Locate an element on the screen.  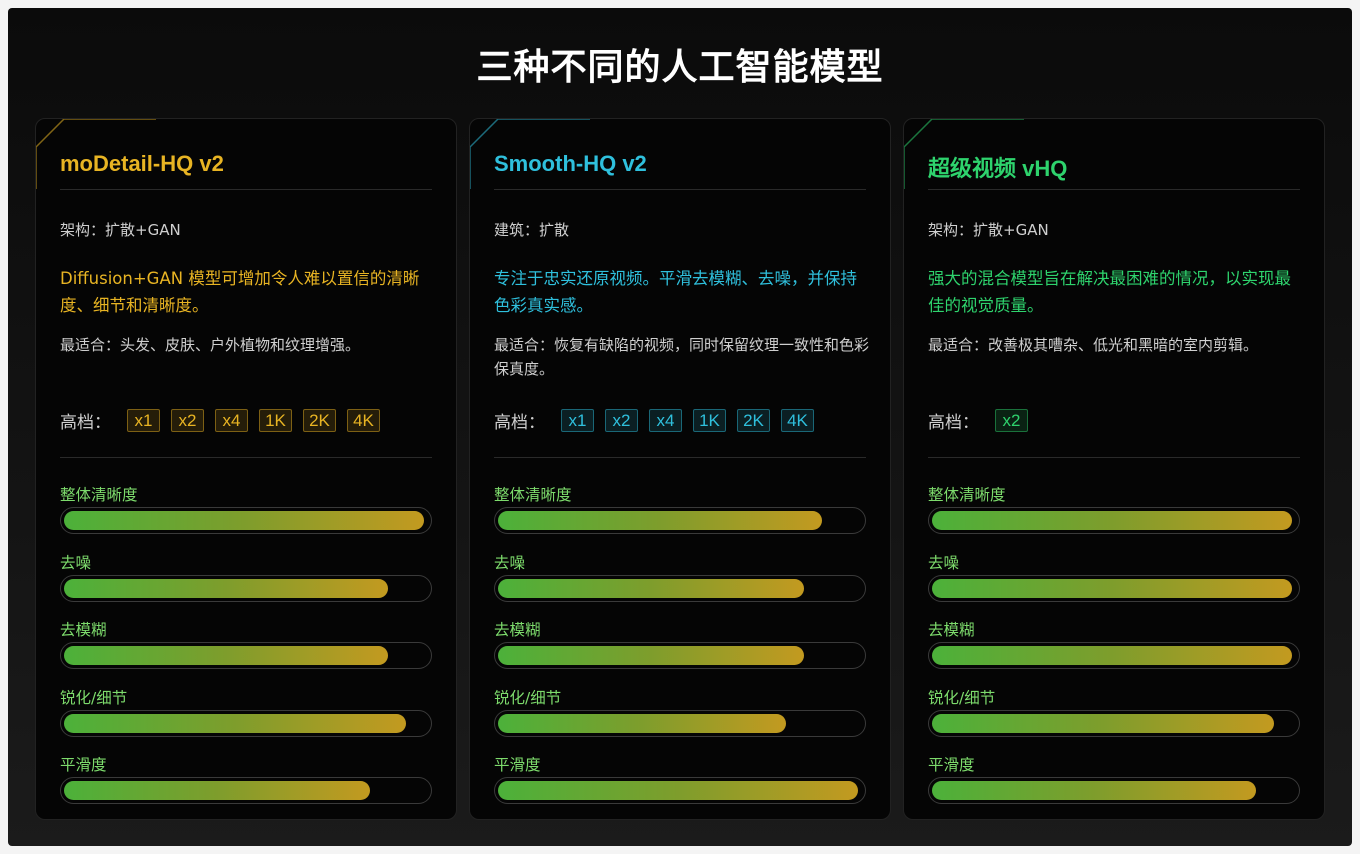
best-for-text: 最适合：改善极其嘈杂、低光和黑暗的室内剪辑。 is located at coordinates (1093, 345).